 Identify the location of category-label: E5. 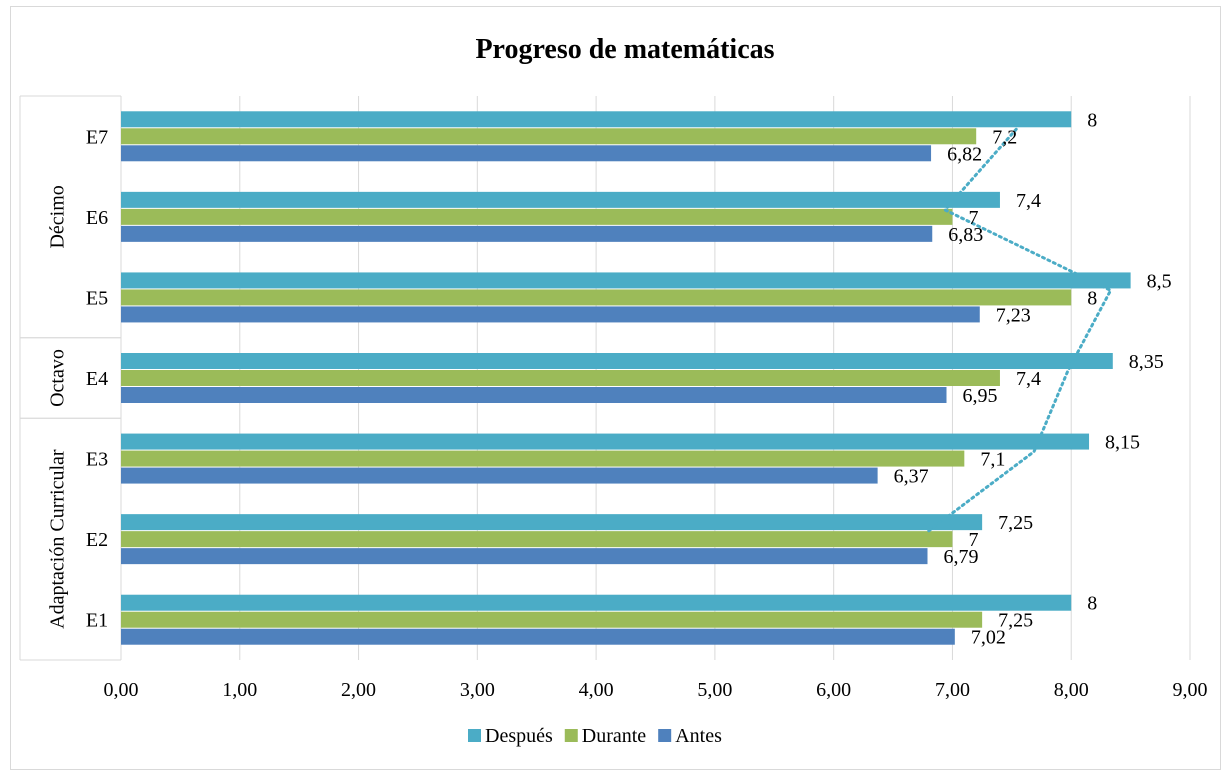
(97, 298).